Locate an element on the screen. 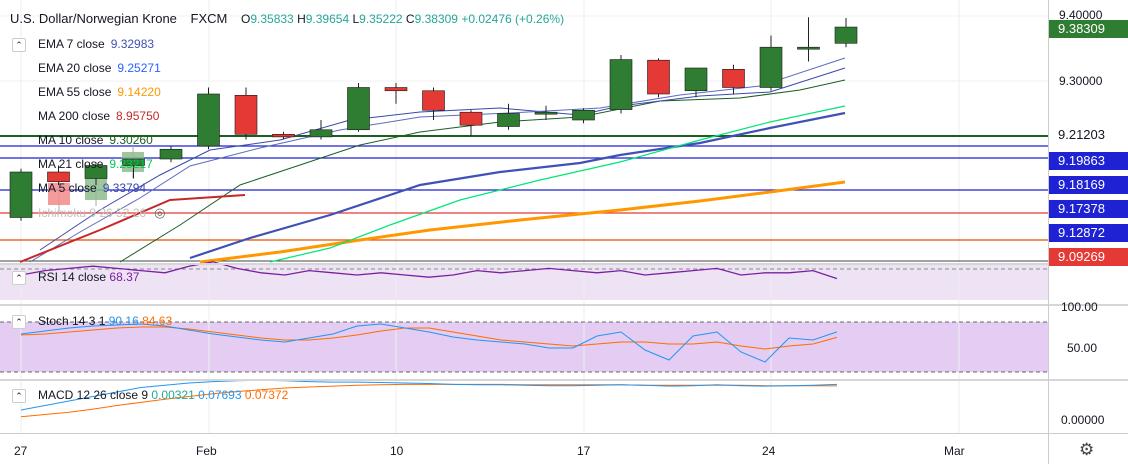 The image size is (1128, 464). stoch-axis-label: 50.00 is located at coordinates (1082, 348).